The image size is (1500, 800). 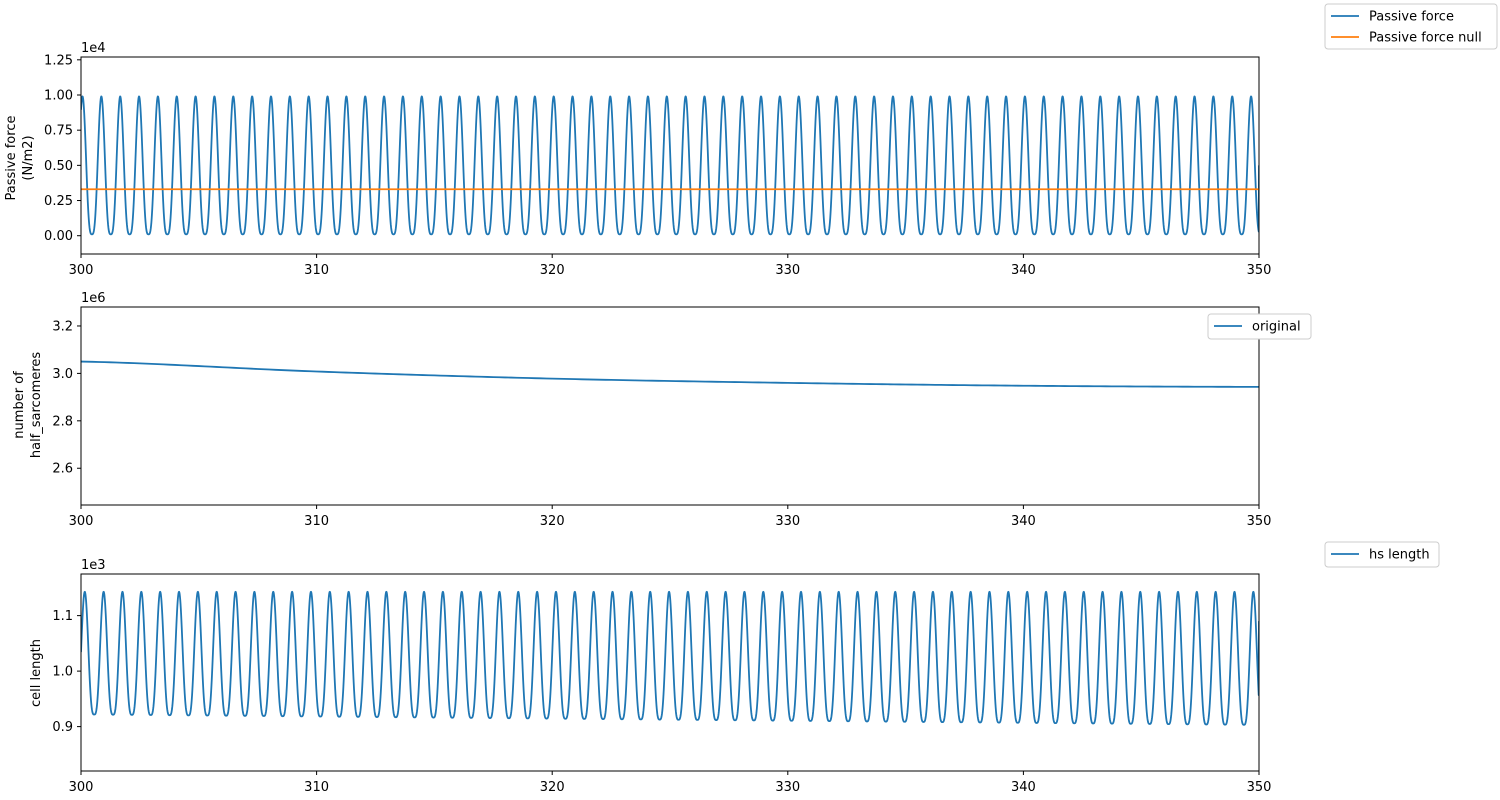 What do you see at coordinates (36, 673) in the screenshot?
I see `cell-length-y-axis-label: cell length` at bounding box center [36, 673].